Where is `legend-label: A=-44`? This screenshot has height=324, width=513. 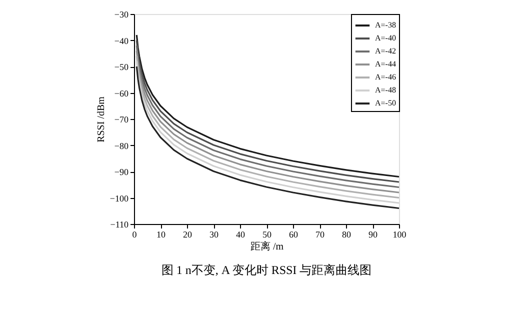 legend-label: A=-44 is located at coordinates (385, 64).